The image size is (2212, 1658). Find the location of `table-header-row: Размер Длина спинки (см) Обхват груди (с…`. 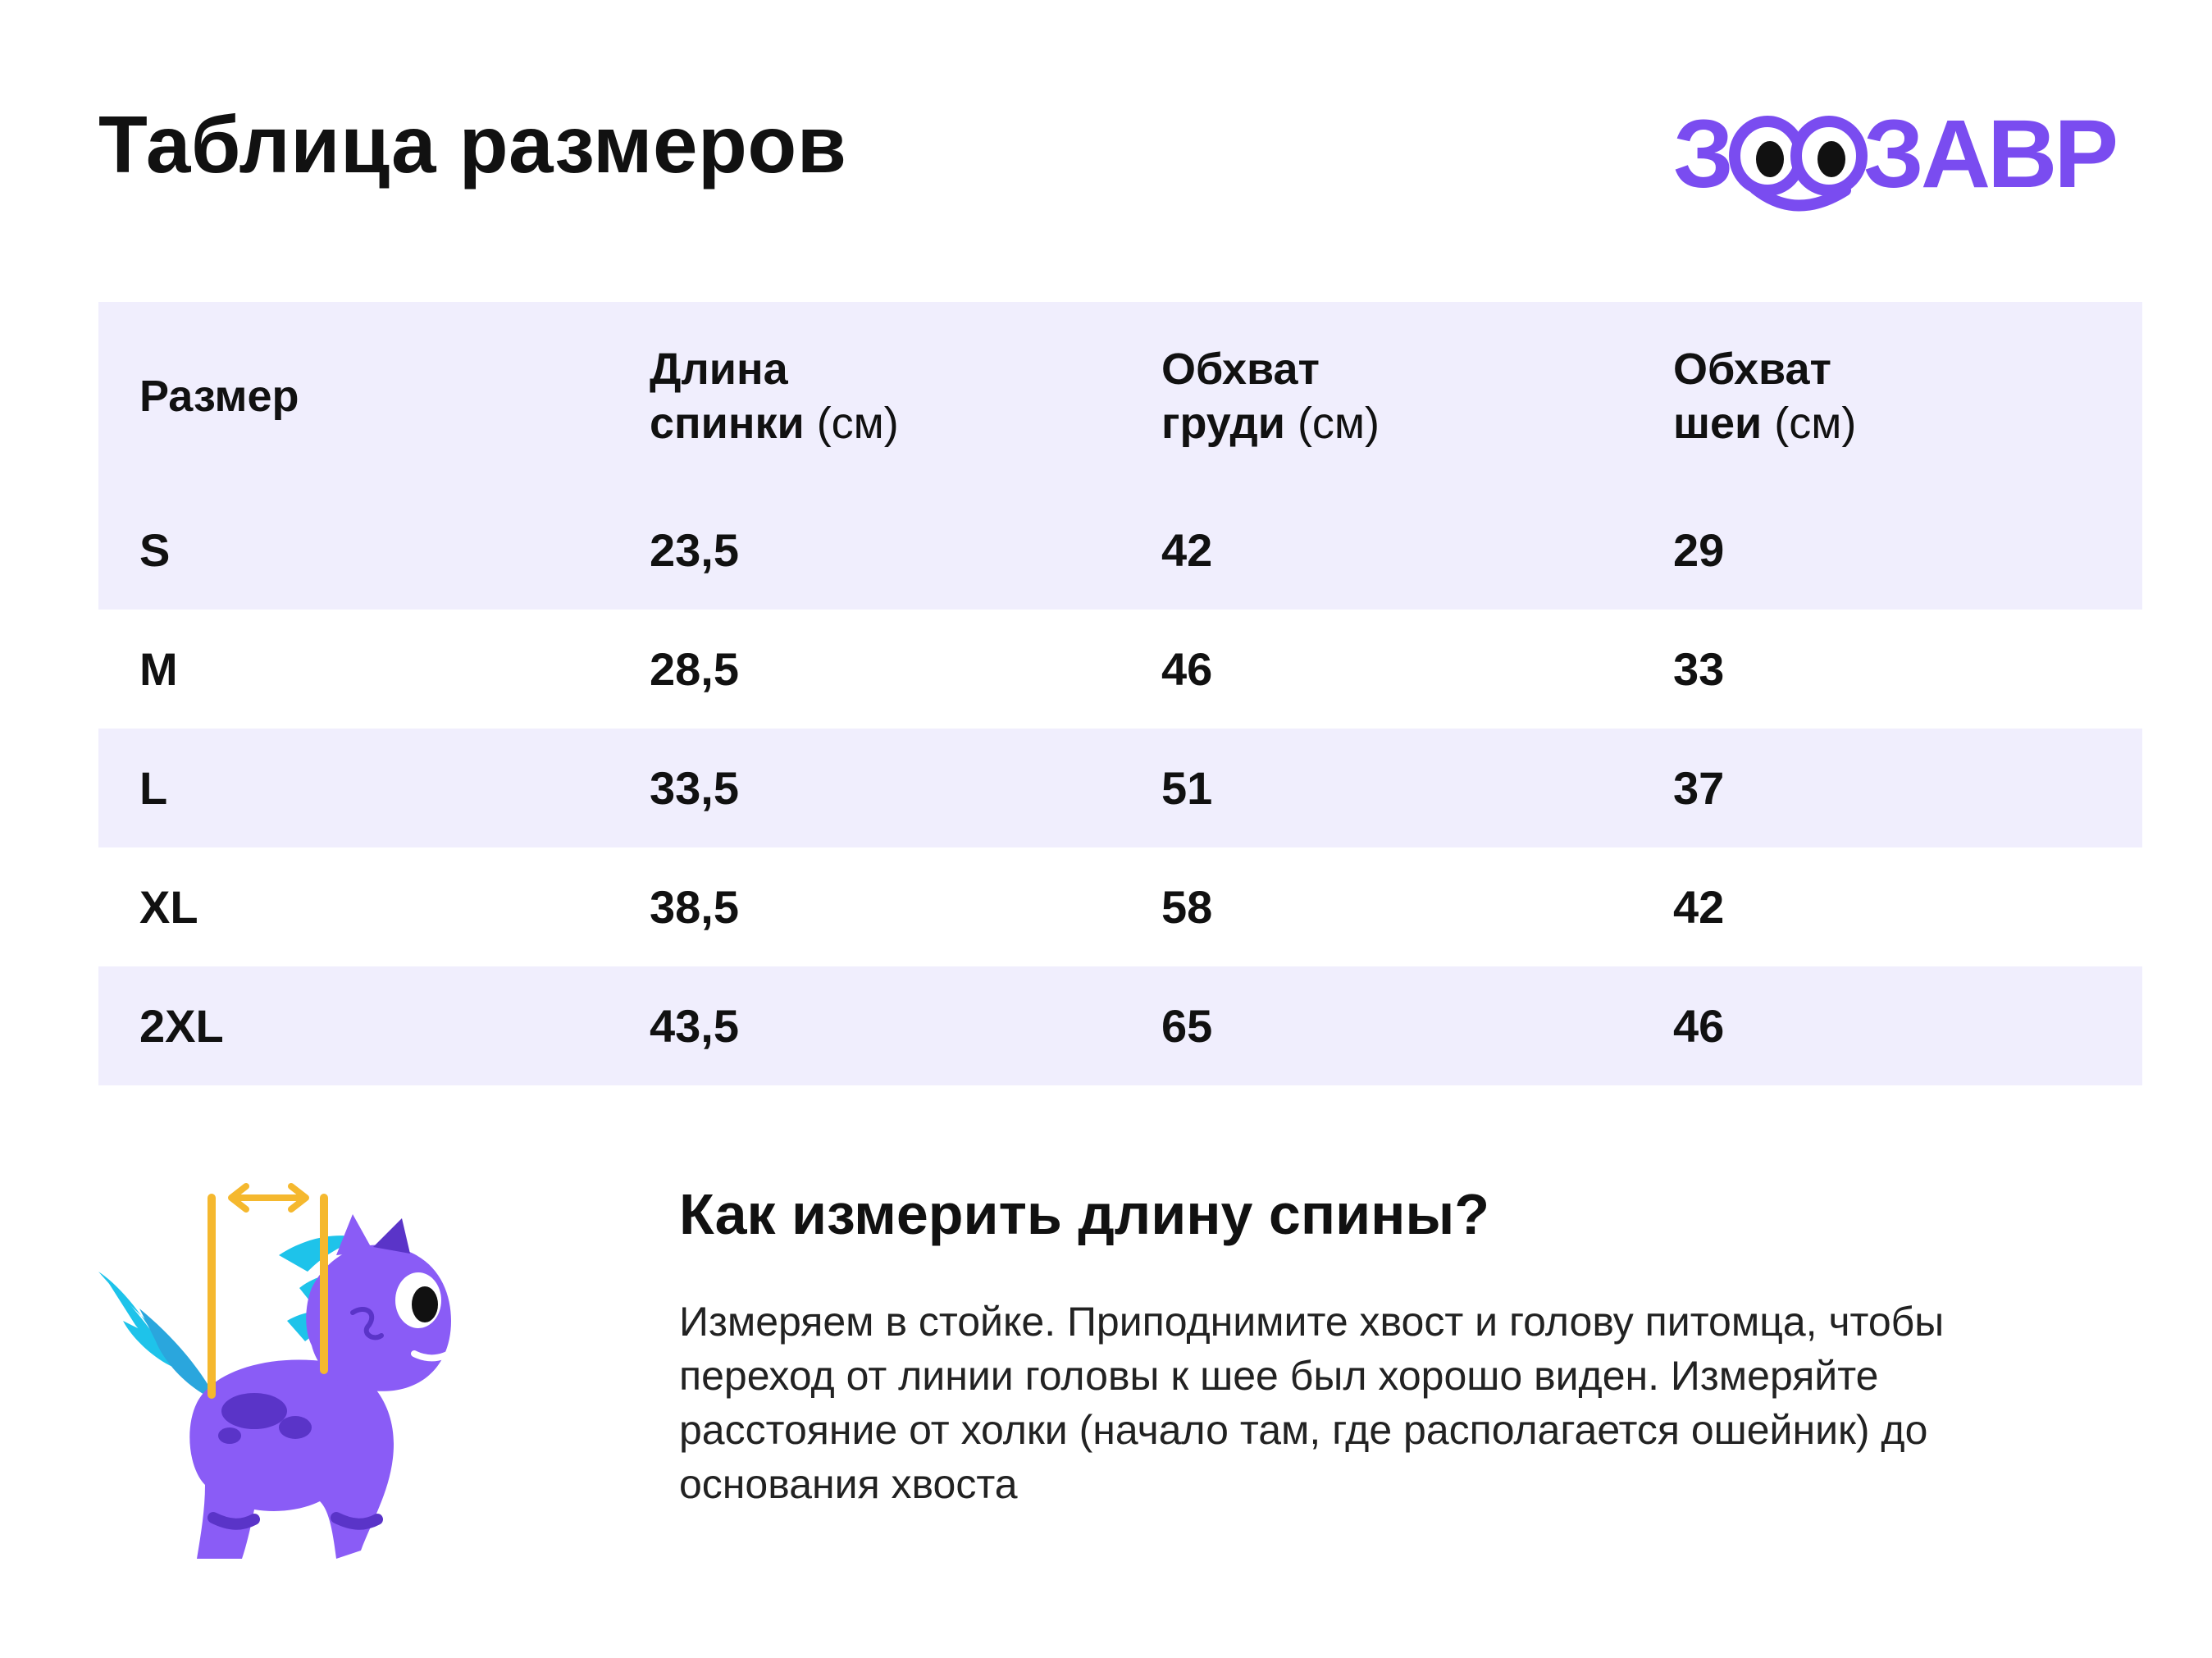

table-header-row: Размер Длина спинки (см) Обхват груди (с… is located at coordinates (1120, 396).